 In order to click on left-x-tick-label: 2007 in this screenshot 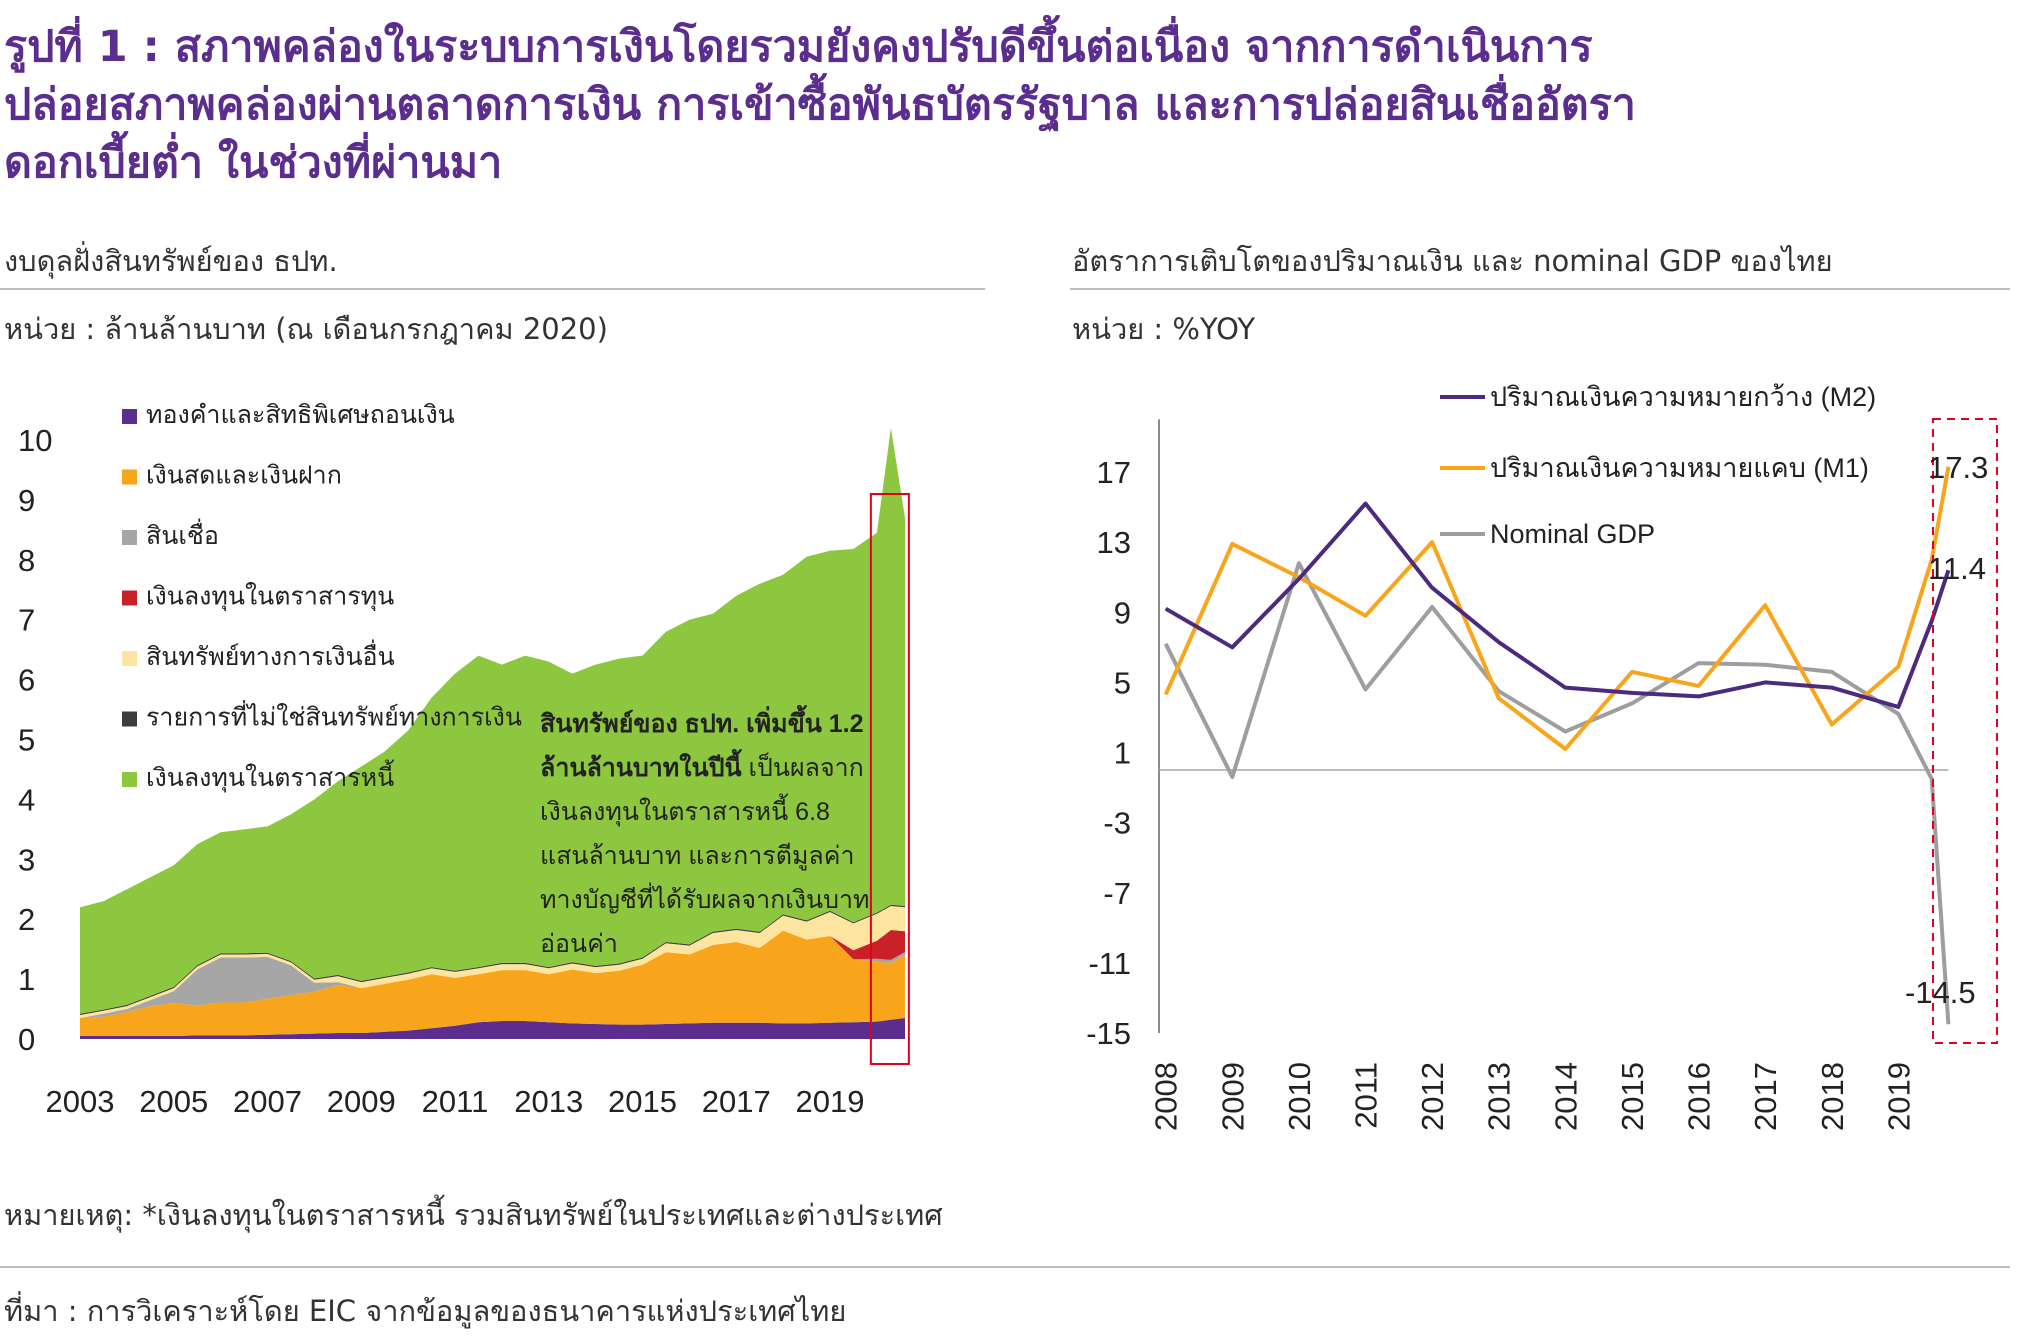, I will do `click(267, 1101)`.